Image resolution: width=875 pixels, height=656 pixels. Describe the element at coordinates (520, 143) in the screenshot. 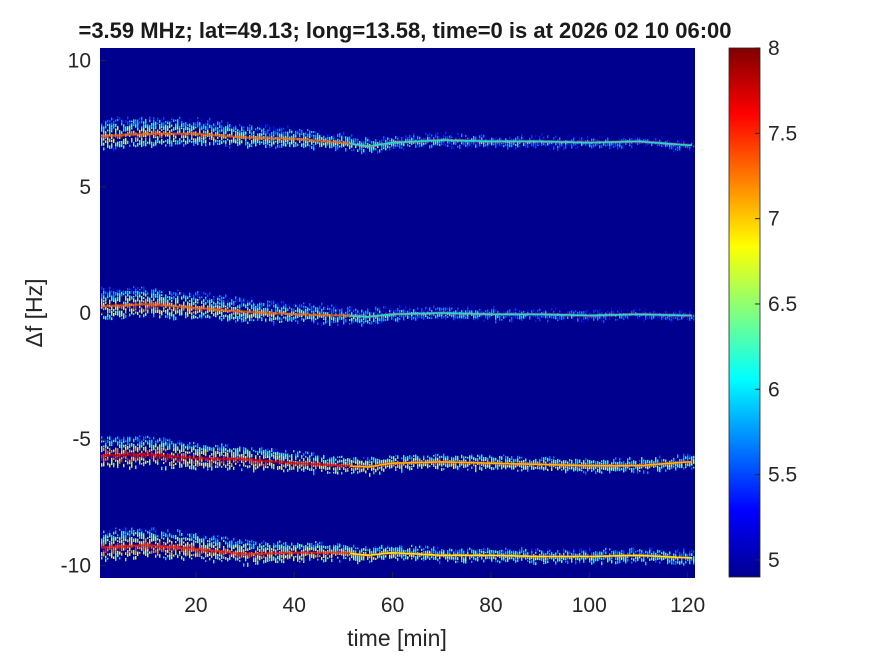

I see `trace-0-tail` at that location.